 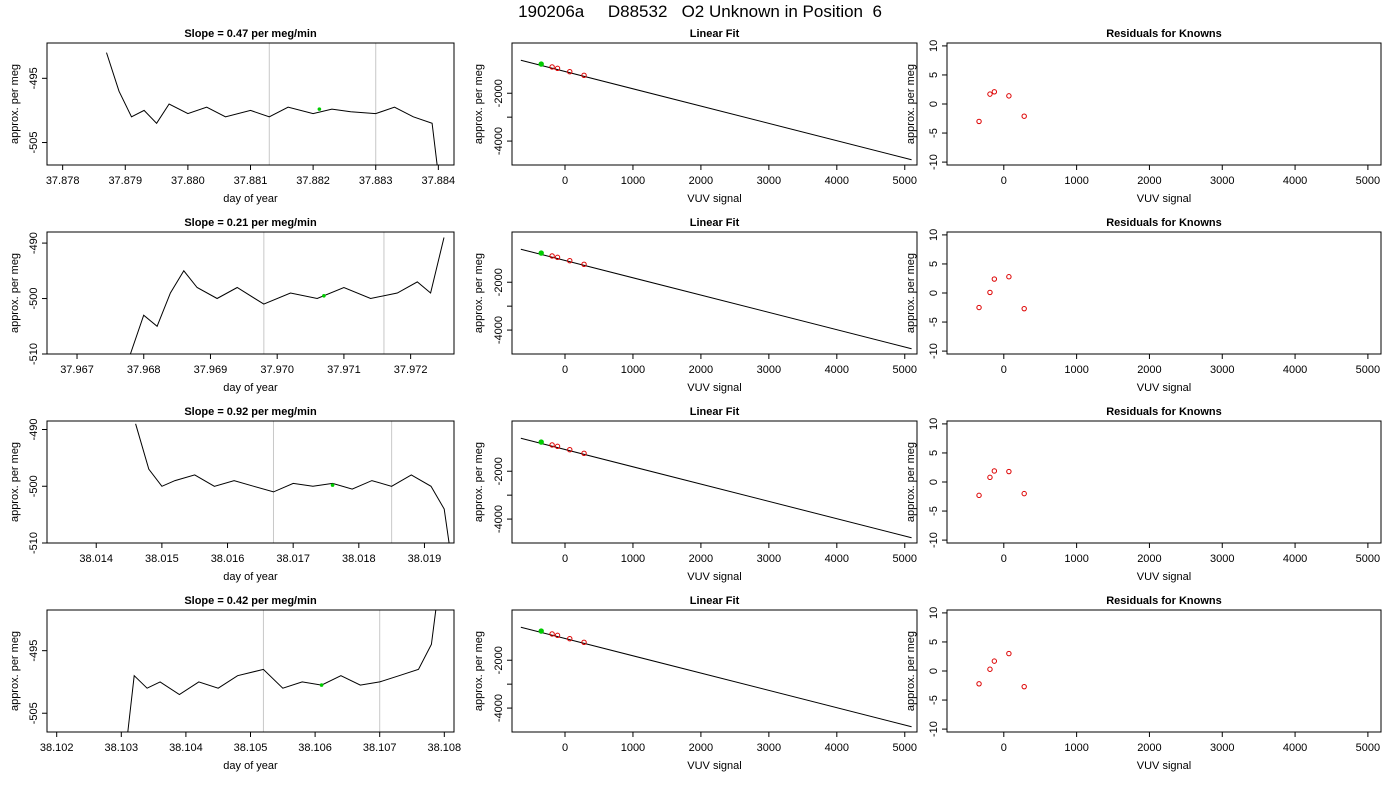 I want to click on resid-xlabel-3: VUV signal, so click(x=1164, y=766).